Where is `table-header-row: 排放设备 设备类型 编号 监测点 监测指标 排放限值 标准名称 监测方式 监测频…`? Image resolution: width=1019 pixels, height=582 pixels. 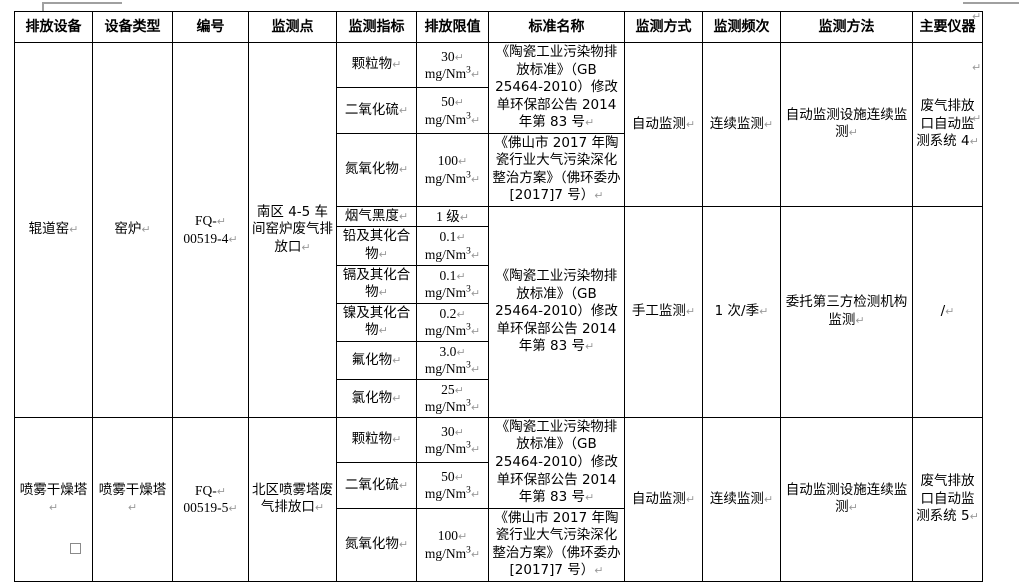 table-header-row: 排放设备 设备类型 编号 监测点 监测指标 排放限值 标准名称 监测方式 监测频… is located at coordinates (498, 27).